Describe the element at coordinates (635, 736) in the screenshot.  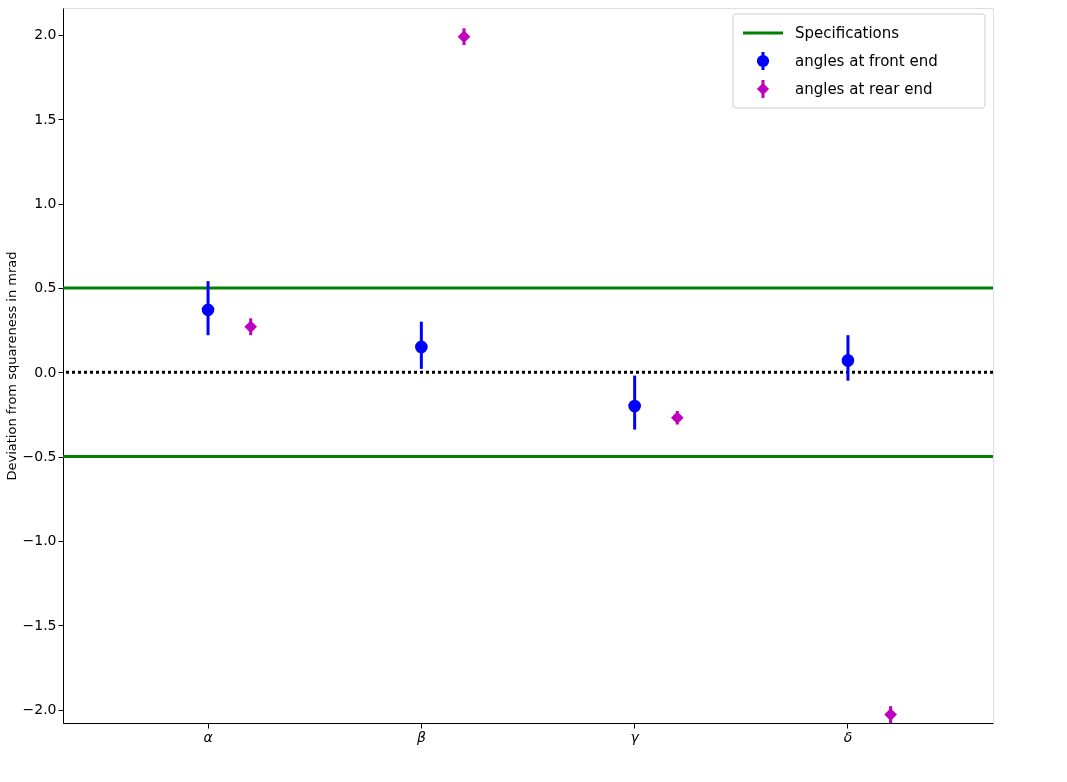
I see `x-tick-label: γ` at that location.